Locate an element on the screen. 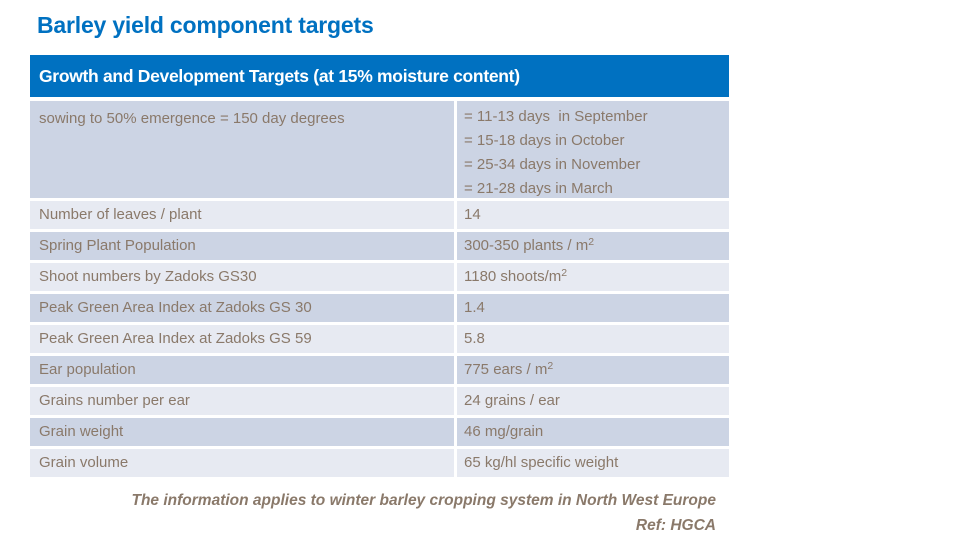 This screenshot has height=551, width=959. row-value-text: 1180 shoots/m is located at coordinates (513, 276).